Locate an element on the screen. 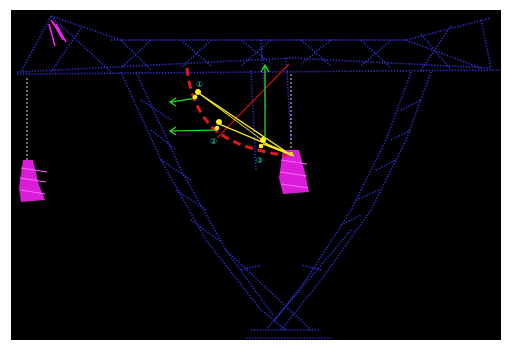 This screenshot has height=347, width=510. direction-arrows is located at coordinates (219, 103).